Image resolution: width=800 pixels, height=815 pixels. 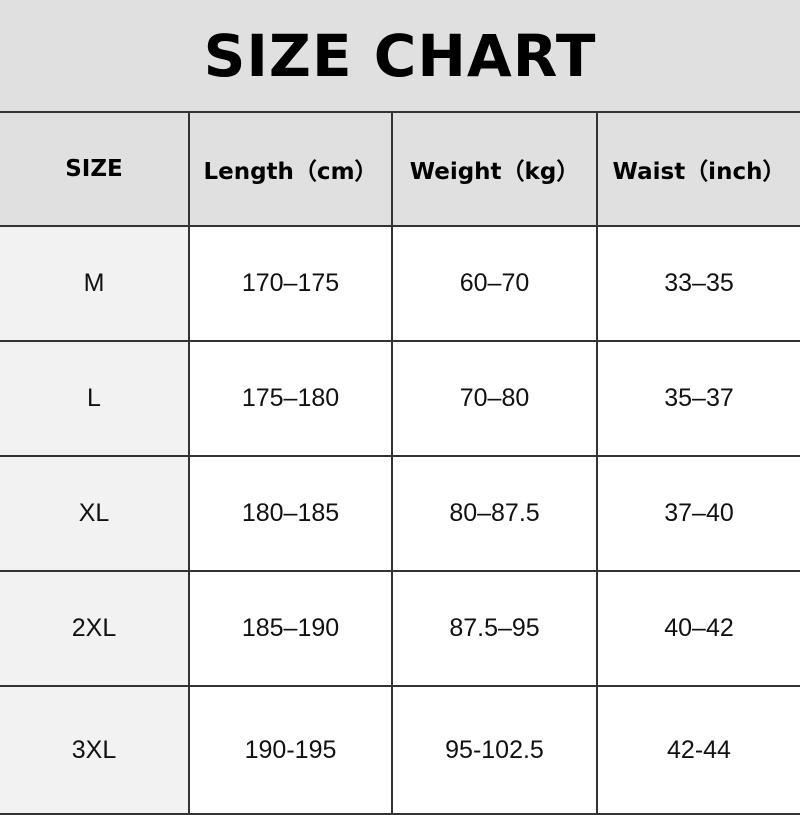 I want to click on cell-size: 3XL, so click(x=95, y=751).